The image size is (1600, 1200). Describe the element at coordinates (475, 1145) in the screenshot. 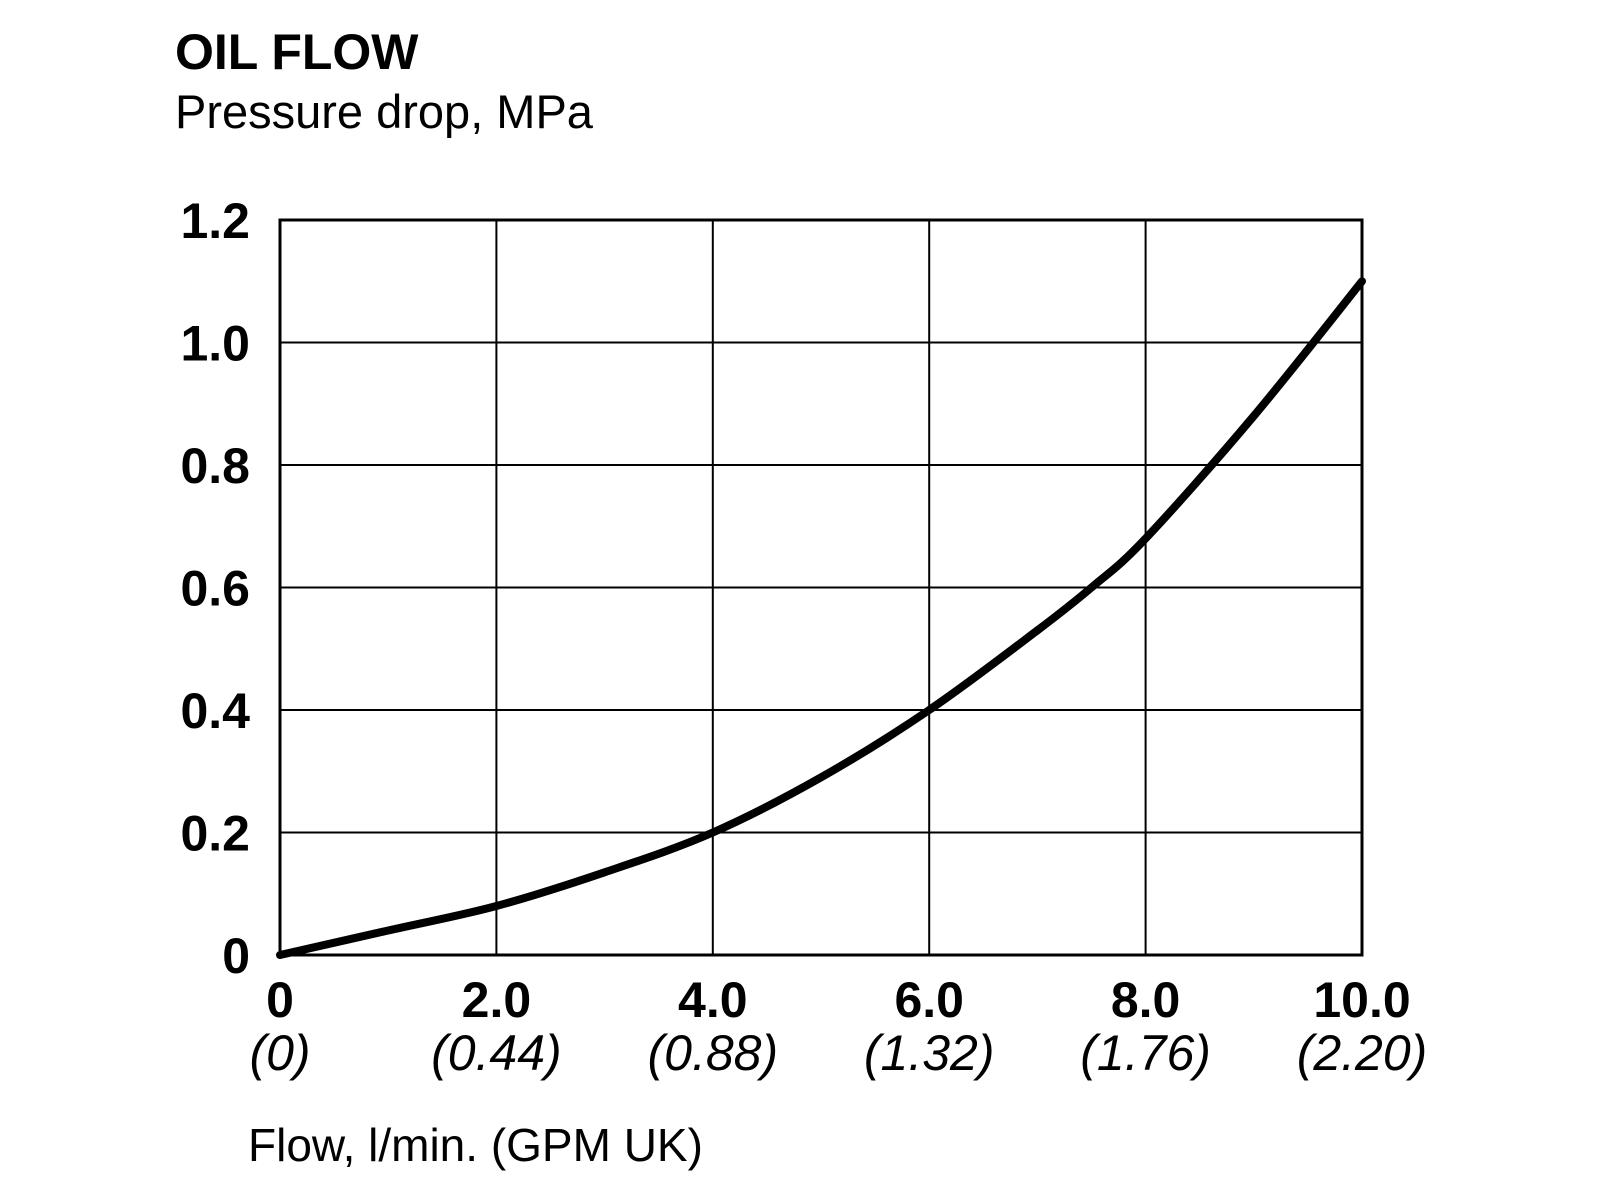

I see `x-axis-label: Flow, l/min. (GPM UK)` at that location.